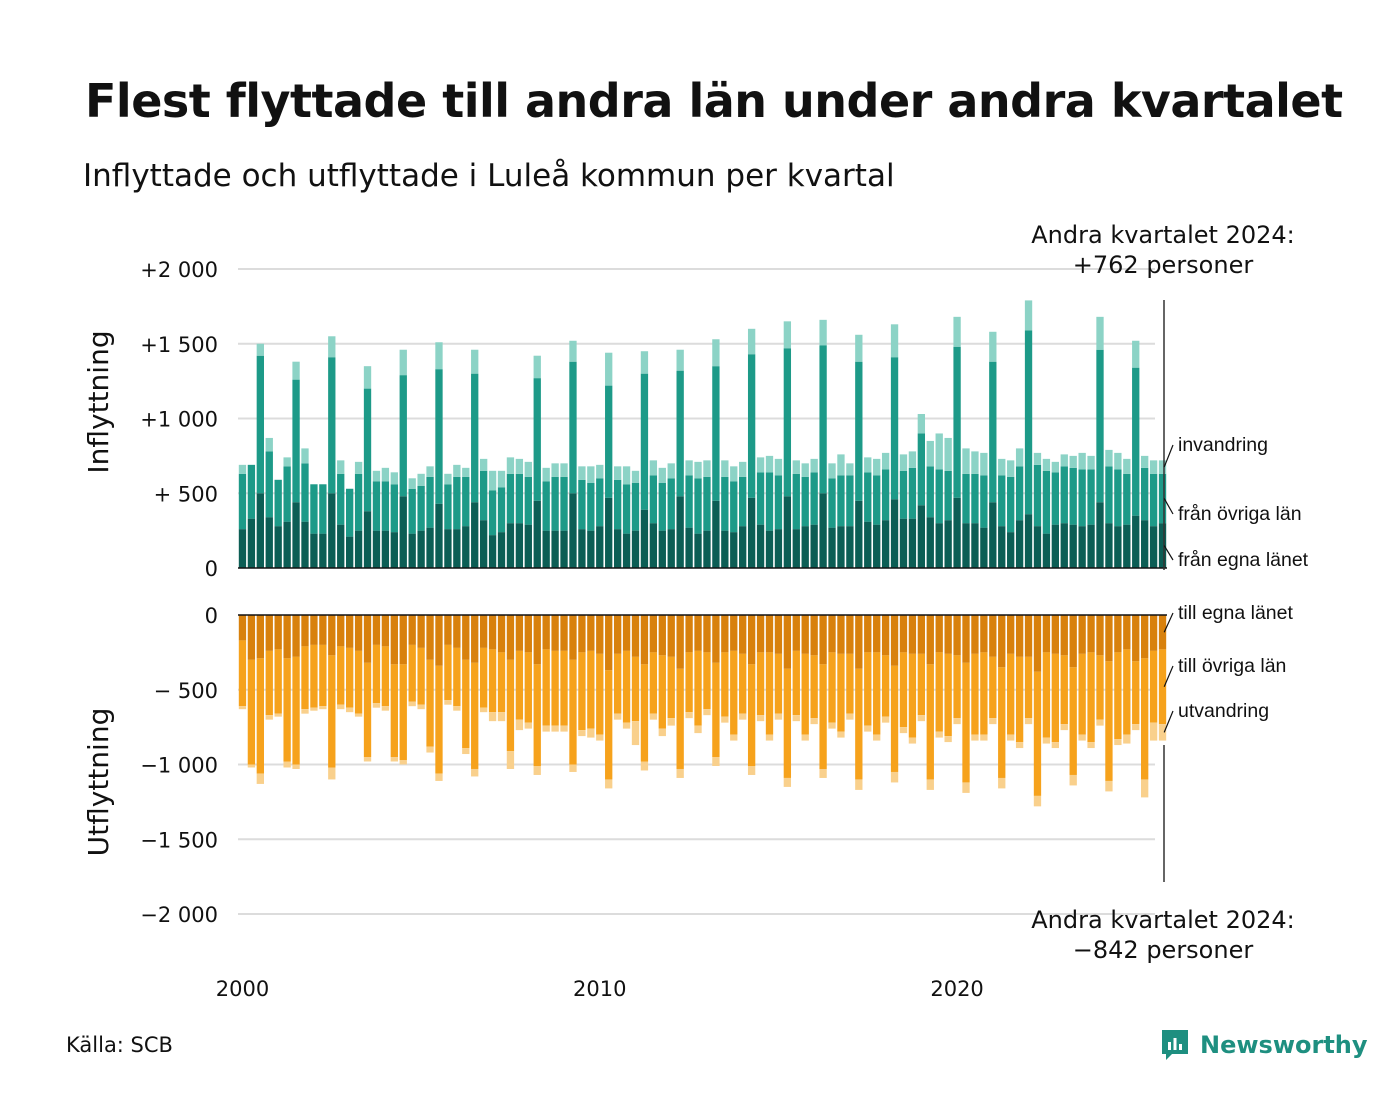  What do you see at coordinates (1168, 622) in the screenshot?
I see `label-leader` at bounding box center [1168, 622].